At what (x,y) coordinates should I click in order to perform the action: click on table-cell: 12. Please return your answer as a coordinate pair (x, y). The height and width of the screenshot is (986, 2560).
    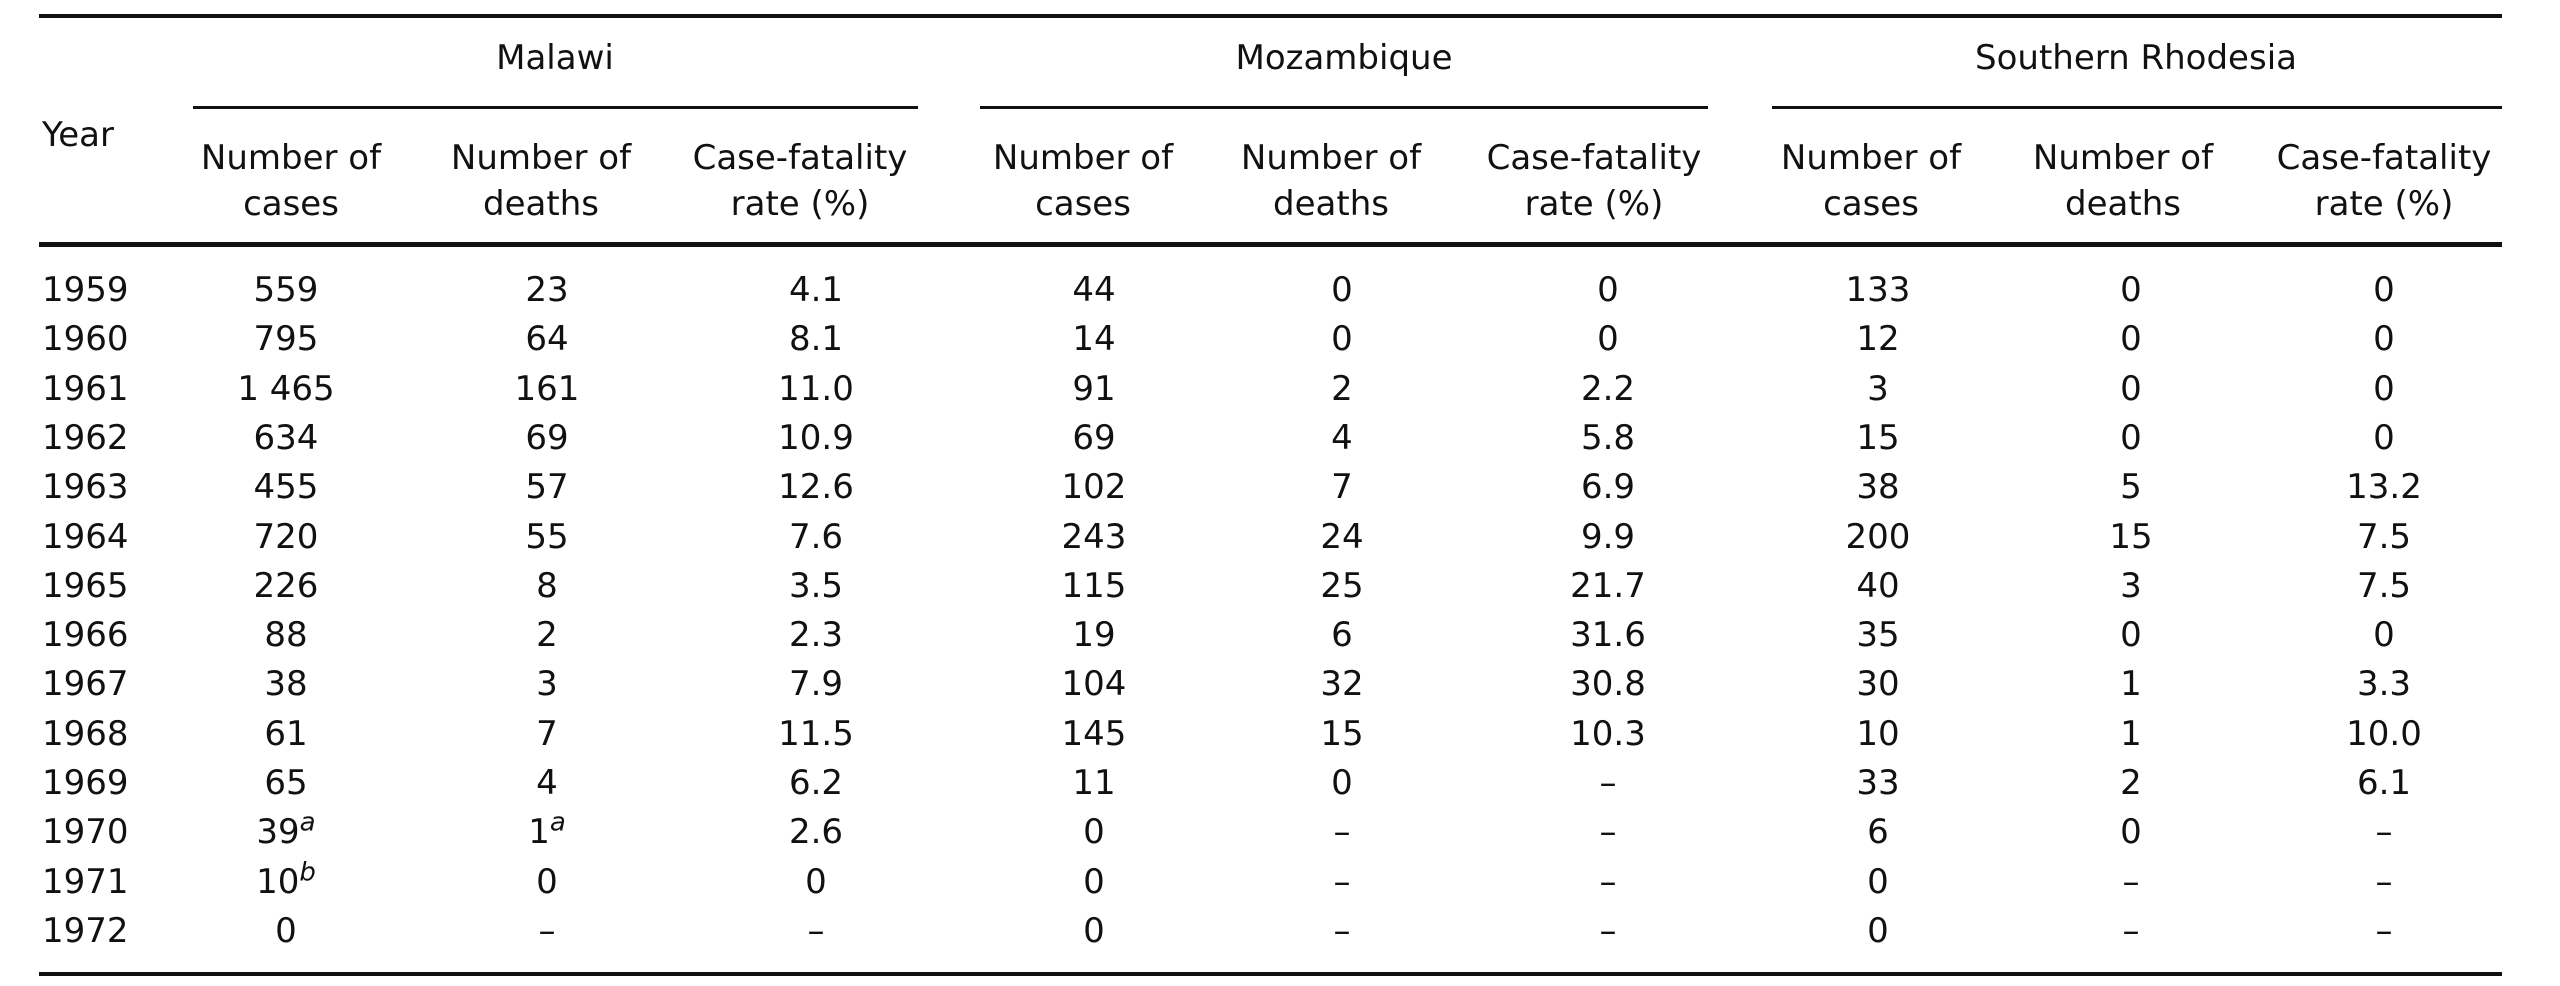
    Looking at the image, I should click on (1878, 339).